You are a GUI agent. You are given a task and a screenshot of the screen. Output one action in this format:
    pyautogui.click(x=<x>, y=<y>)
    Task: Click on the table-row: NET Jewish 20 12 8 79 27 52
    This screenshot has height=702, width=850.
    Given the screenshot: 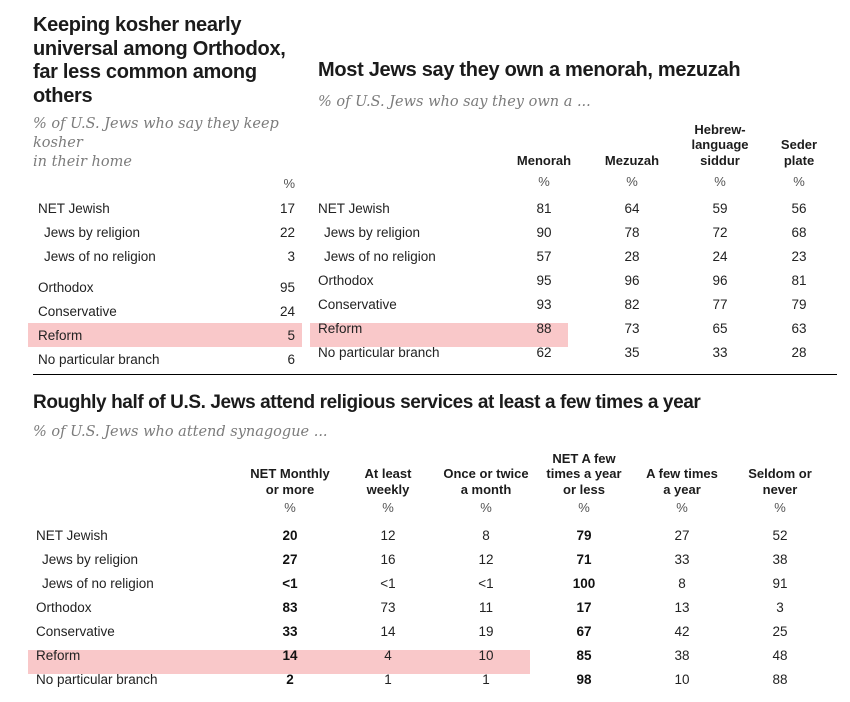 What is the action you would take?
    pyautogui.click(x=428, y=535)
    